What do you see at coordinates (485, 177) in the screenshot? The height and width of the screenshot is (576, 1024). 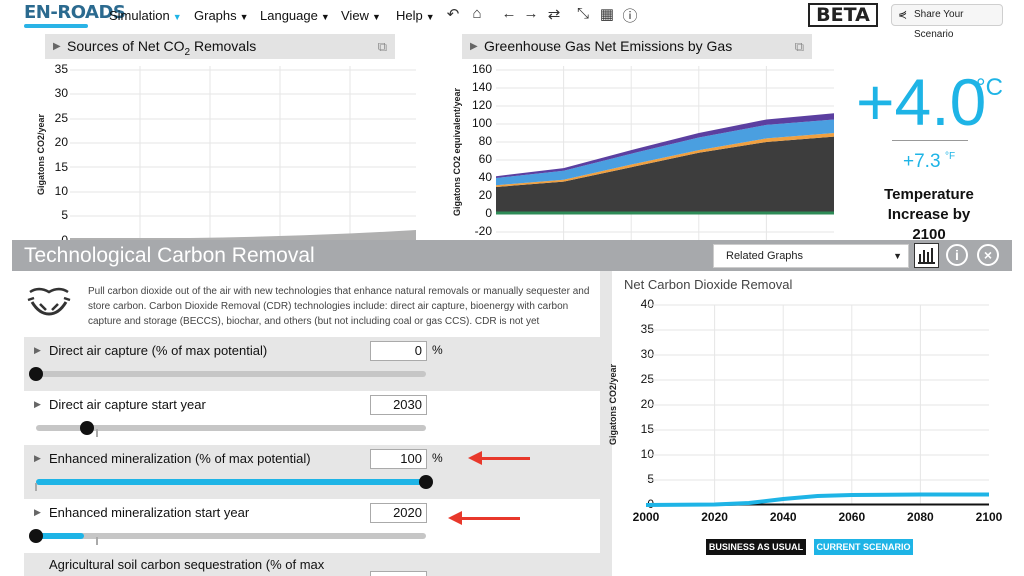 I see `y-tick-label: 40` at bounding box center [485, 177].